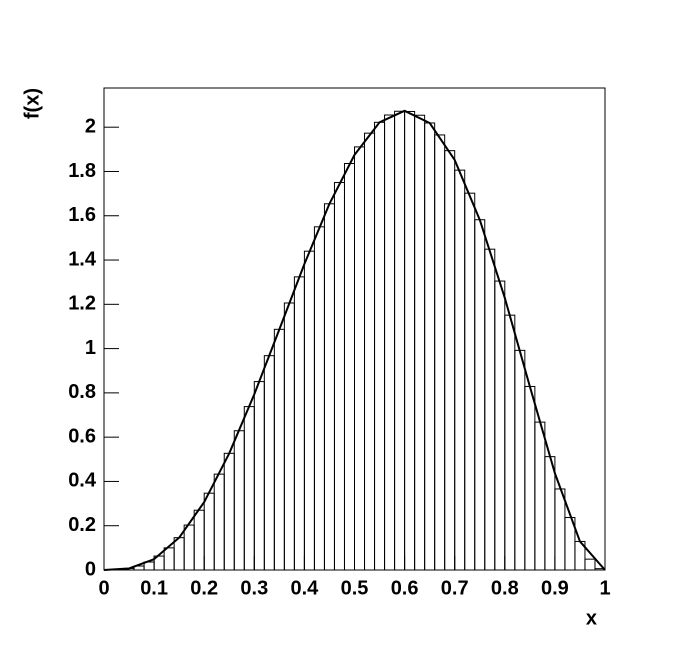 This screenshot has width=696, height=672. I want to click on y-tick-label: 0.2, so click(82, 525).